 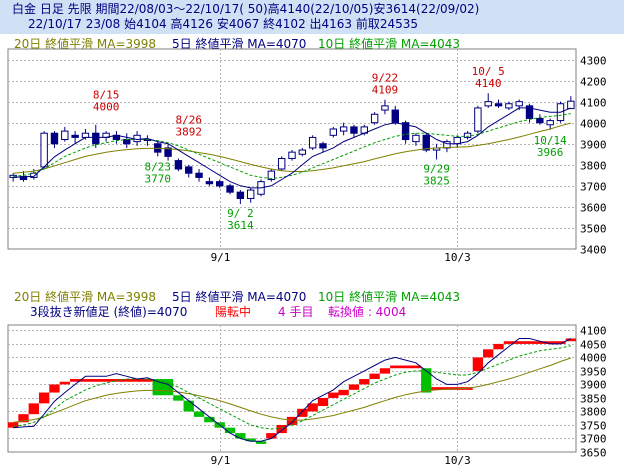 What do you see at coordinates (593, 187) in the screenshot?
I see `candle-y-tick-label: 3700` at bounding box center [593, 187].